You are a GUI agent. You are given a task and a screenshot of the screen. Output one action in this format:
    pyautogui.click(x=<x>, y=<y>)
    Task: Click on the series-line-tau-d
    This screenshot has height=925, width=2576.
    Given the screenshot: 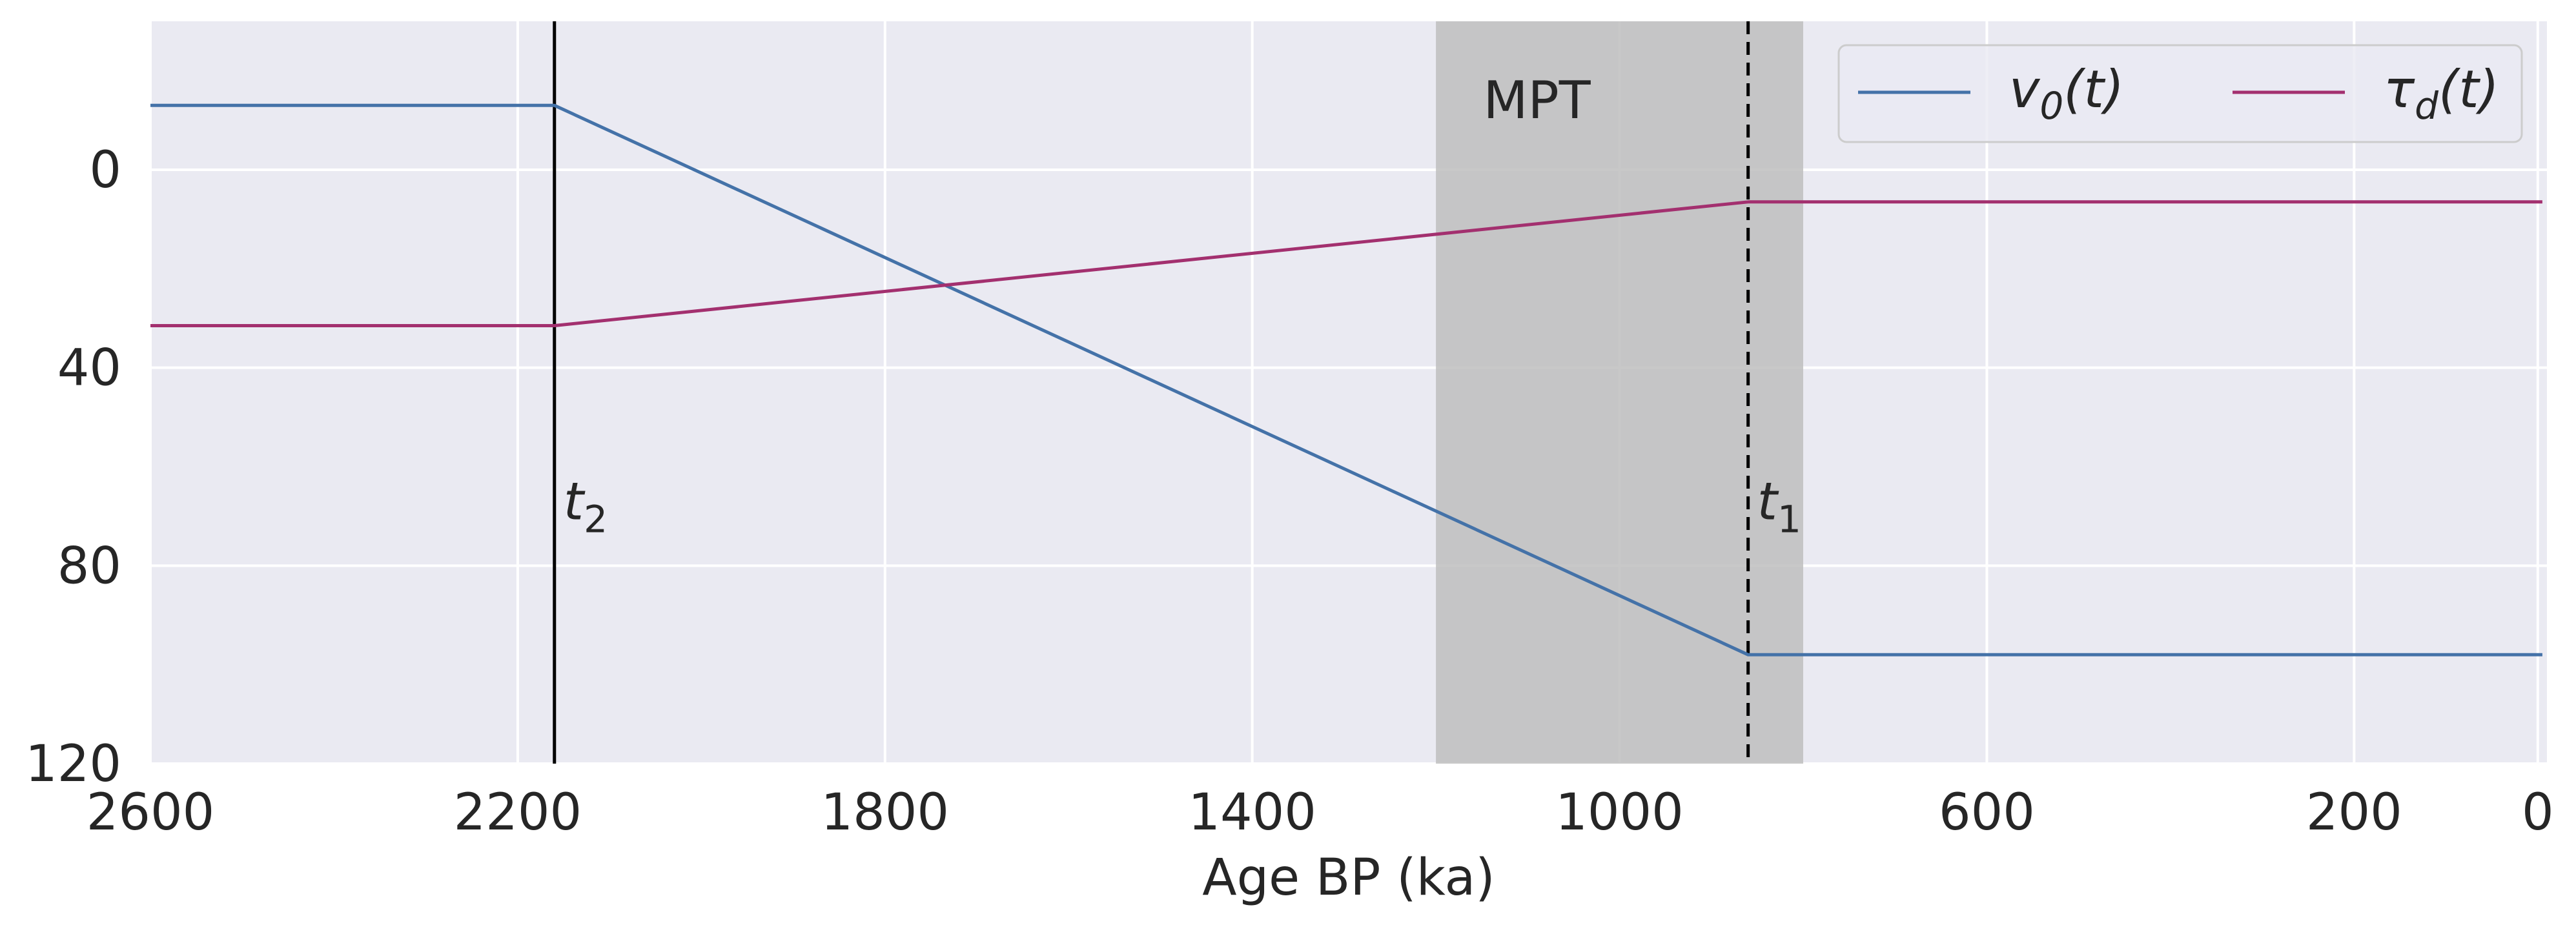 What is the action you would take?
    pyautogui.click(x=1346, y=263)
    